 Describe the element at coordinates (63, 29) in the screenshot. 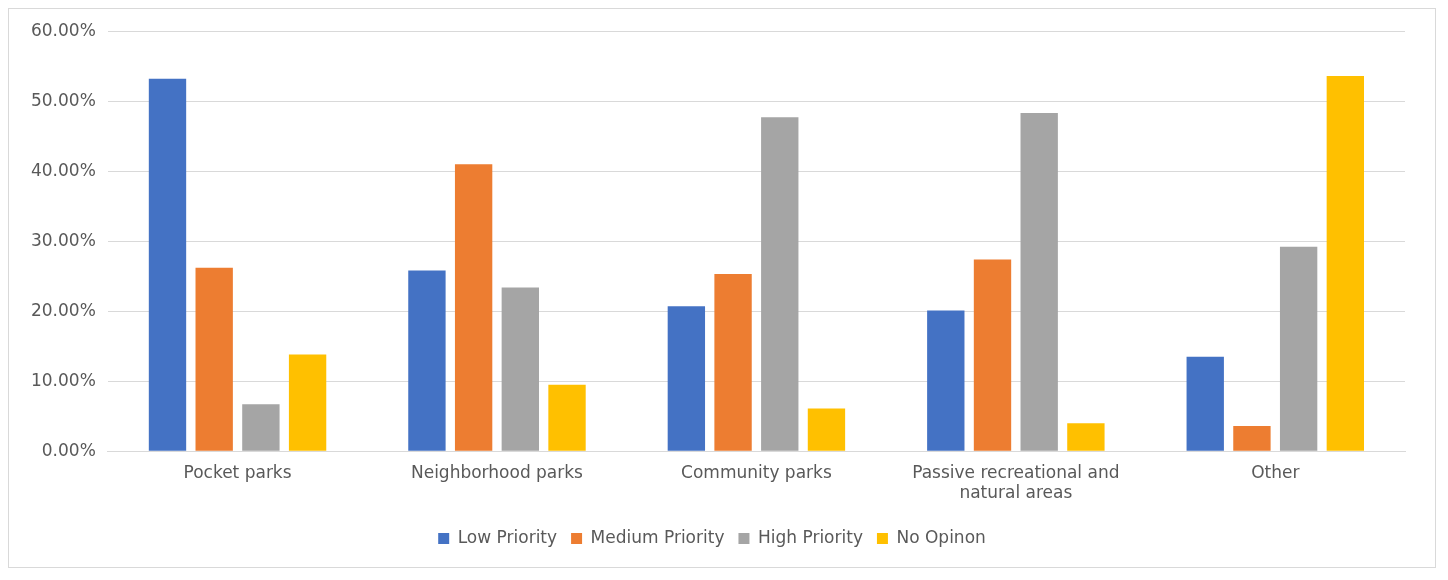

I see `y-tick-label: 60.00%` at that location.